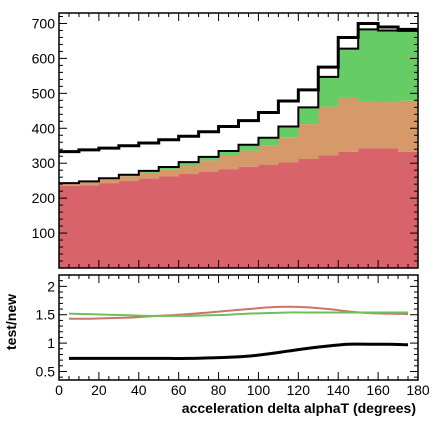 This screenshot has width=436, height=423. Describe the element at coordinates (348, 124) in the screenshot. I see `stack-bar-s1-b14` at that location.